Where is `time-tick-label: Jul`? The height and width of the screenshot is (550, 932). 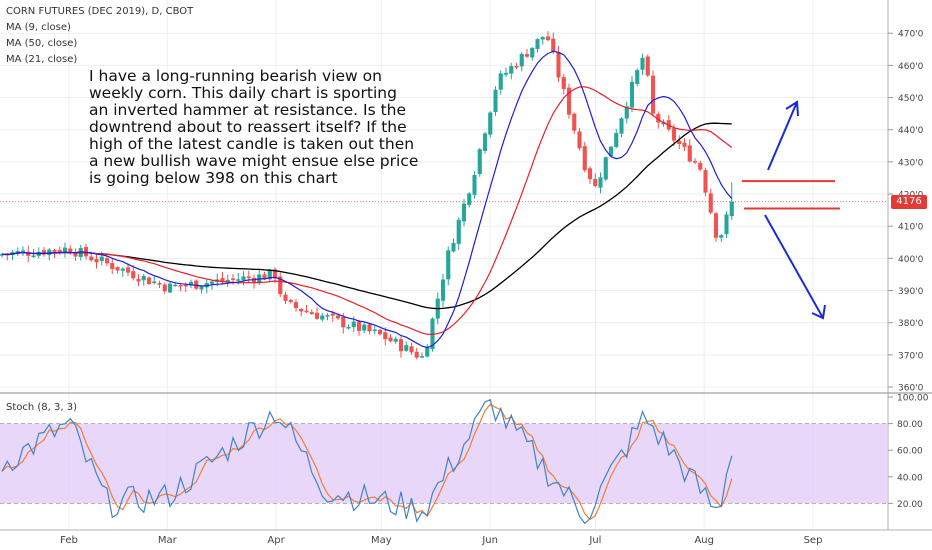 time-tick-label: Jul is located at coordinates (594, 540).